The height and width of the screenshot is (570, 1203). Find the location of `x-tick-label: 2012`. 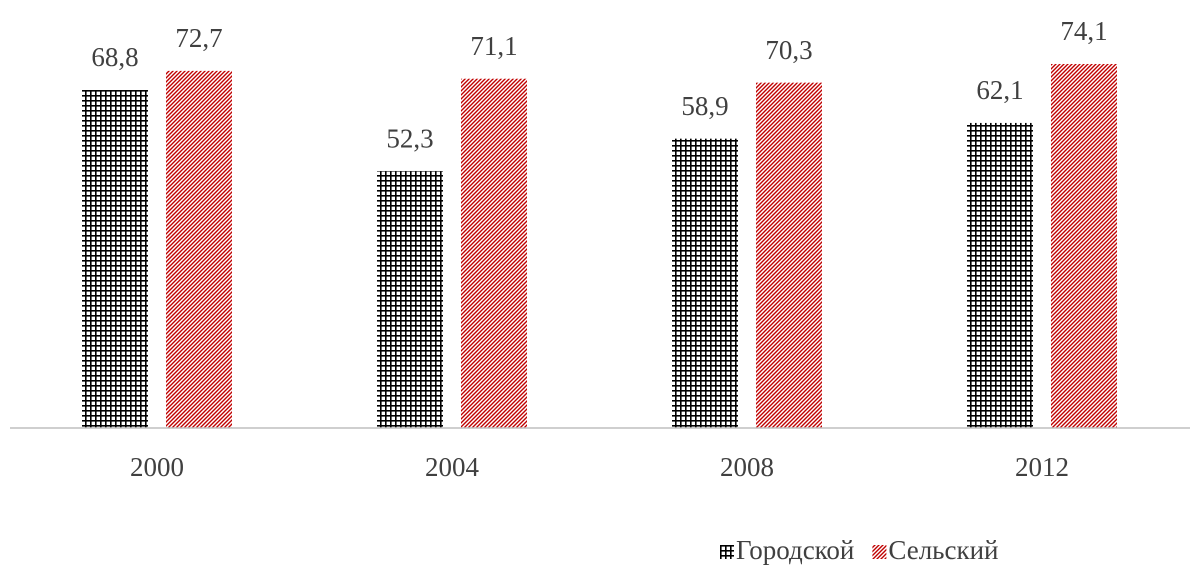

x-tick-label: 2012 is located at coordinates (1042, 467).